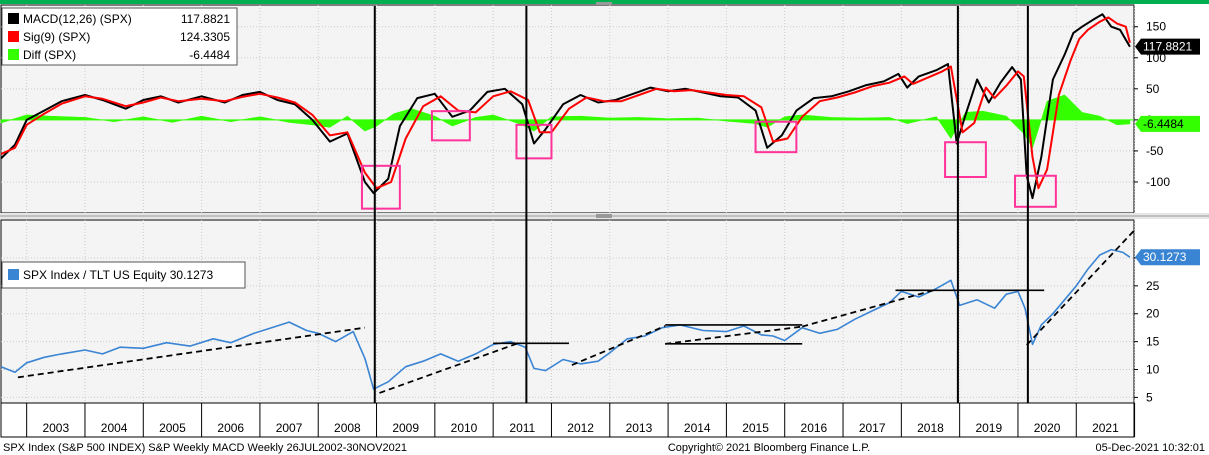  I want to click on x-tick-label: 2004, so click(114, 428).